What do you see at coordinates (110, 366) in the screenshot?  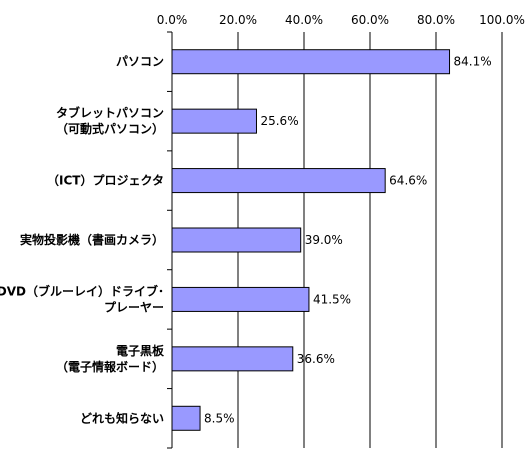 I see `category-label: （電子情報ボード）` at bounding box center [110, 366].